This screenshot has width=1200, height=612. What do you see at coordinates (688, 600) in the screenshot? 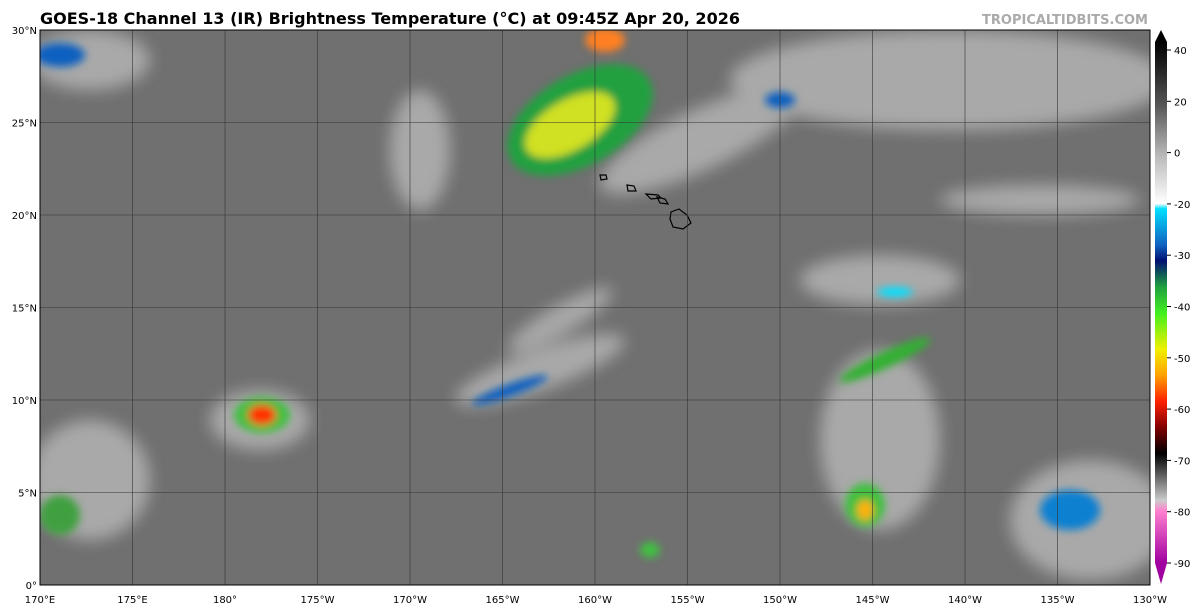
I see `lon-label: 155°W` at bounding box center [688, 600].